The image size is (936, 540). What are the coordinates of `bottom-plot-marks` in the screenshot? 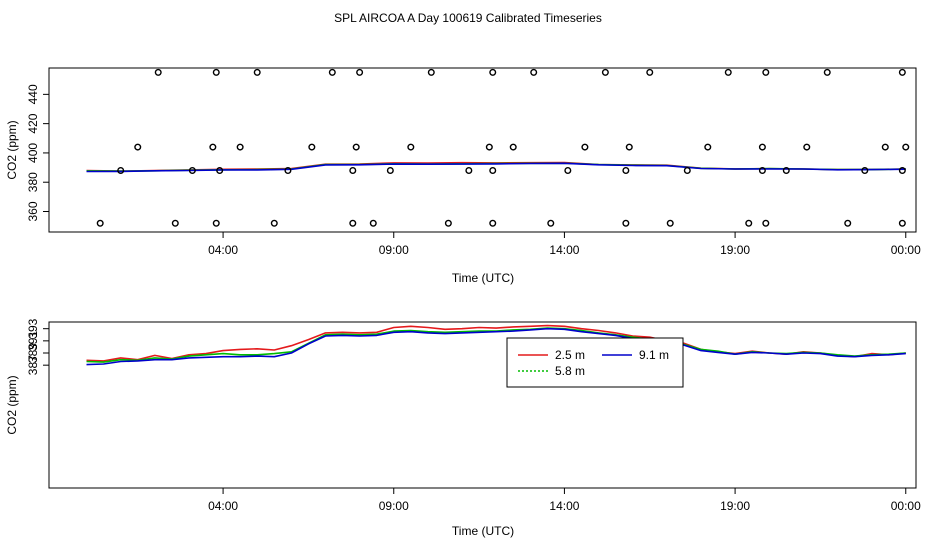 It's located at (496, 345).